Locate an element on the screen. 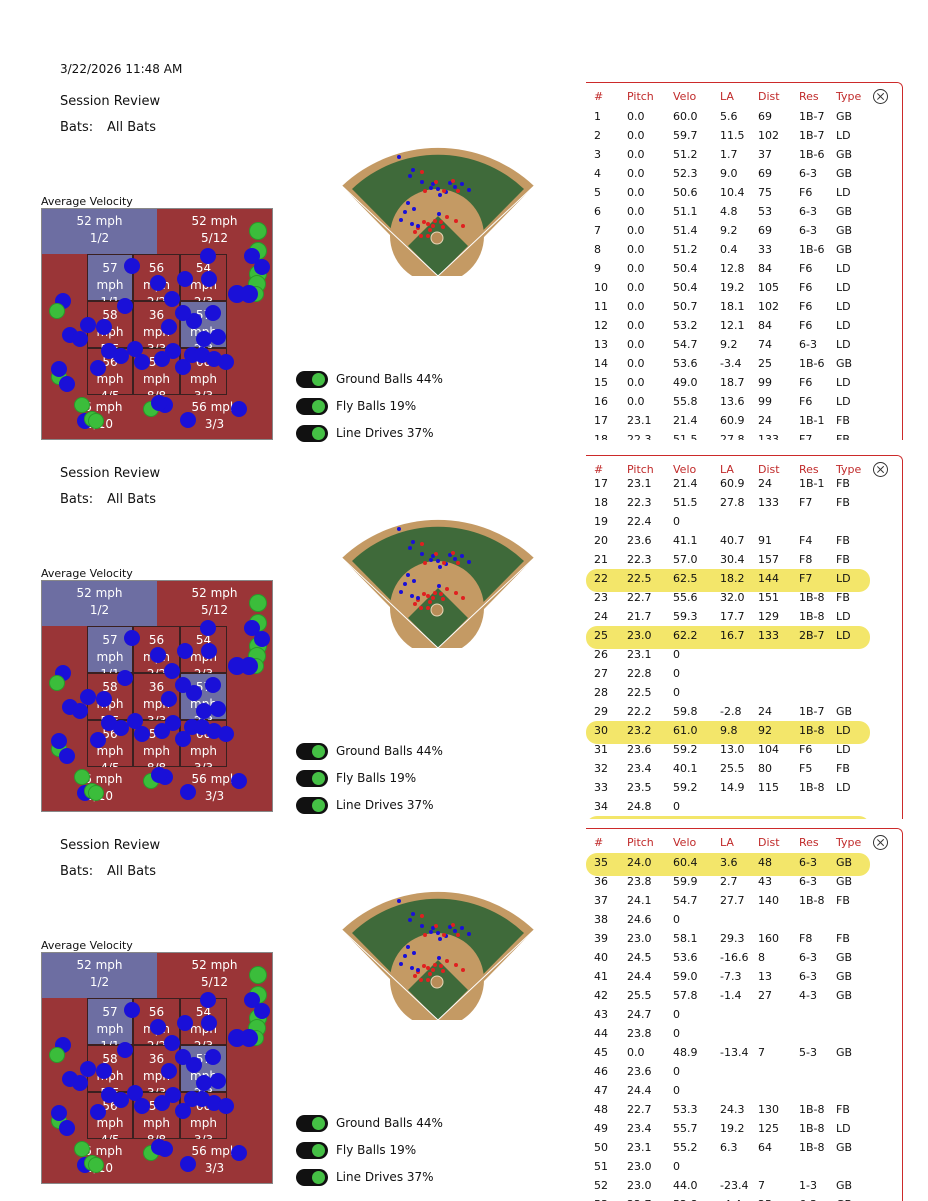 Image resolution: width=928 pixels, height=1201 pixels. table-row: 33 23.5 59.2 14.9 115 1B-8 LD is located at coordinates (744, 787).